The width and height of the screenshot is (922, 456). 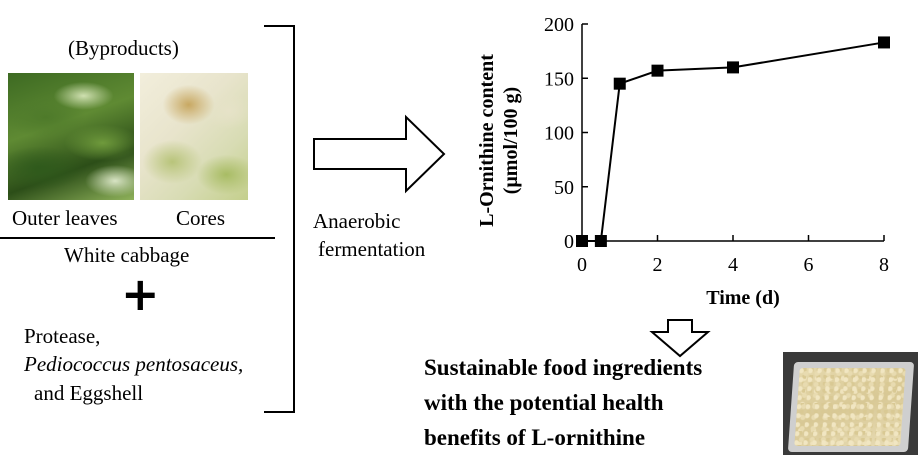 What do you see at coordinates (563, 367) in the screenshot?
I see `result-line-1: Sustainable food ingredients` at bounding box center [563, 367].